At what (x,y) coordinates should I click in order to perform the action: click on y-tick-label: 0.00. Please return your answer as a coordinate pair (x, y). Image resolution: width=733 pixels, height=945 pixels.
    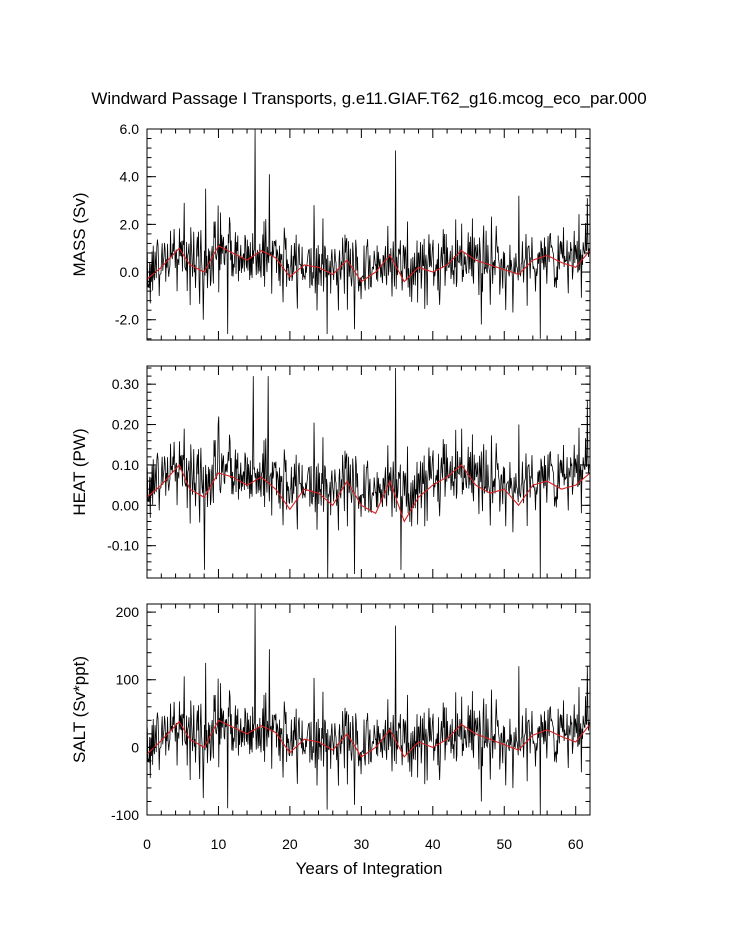
    Looking at the image, I should click on (125, 505).